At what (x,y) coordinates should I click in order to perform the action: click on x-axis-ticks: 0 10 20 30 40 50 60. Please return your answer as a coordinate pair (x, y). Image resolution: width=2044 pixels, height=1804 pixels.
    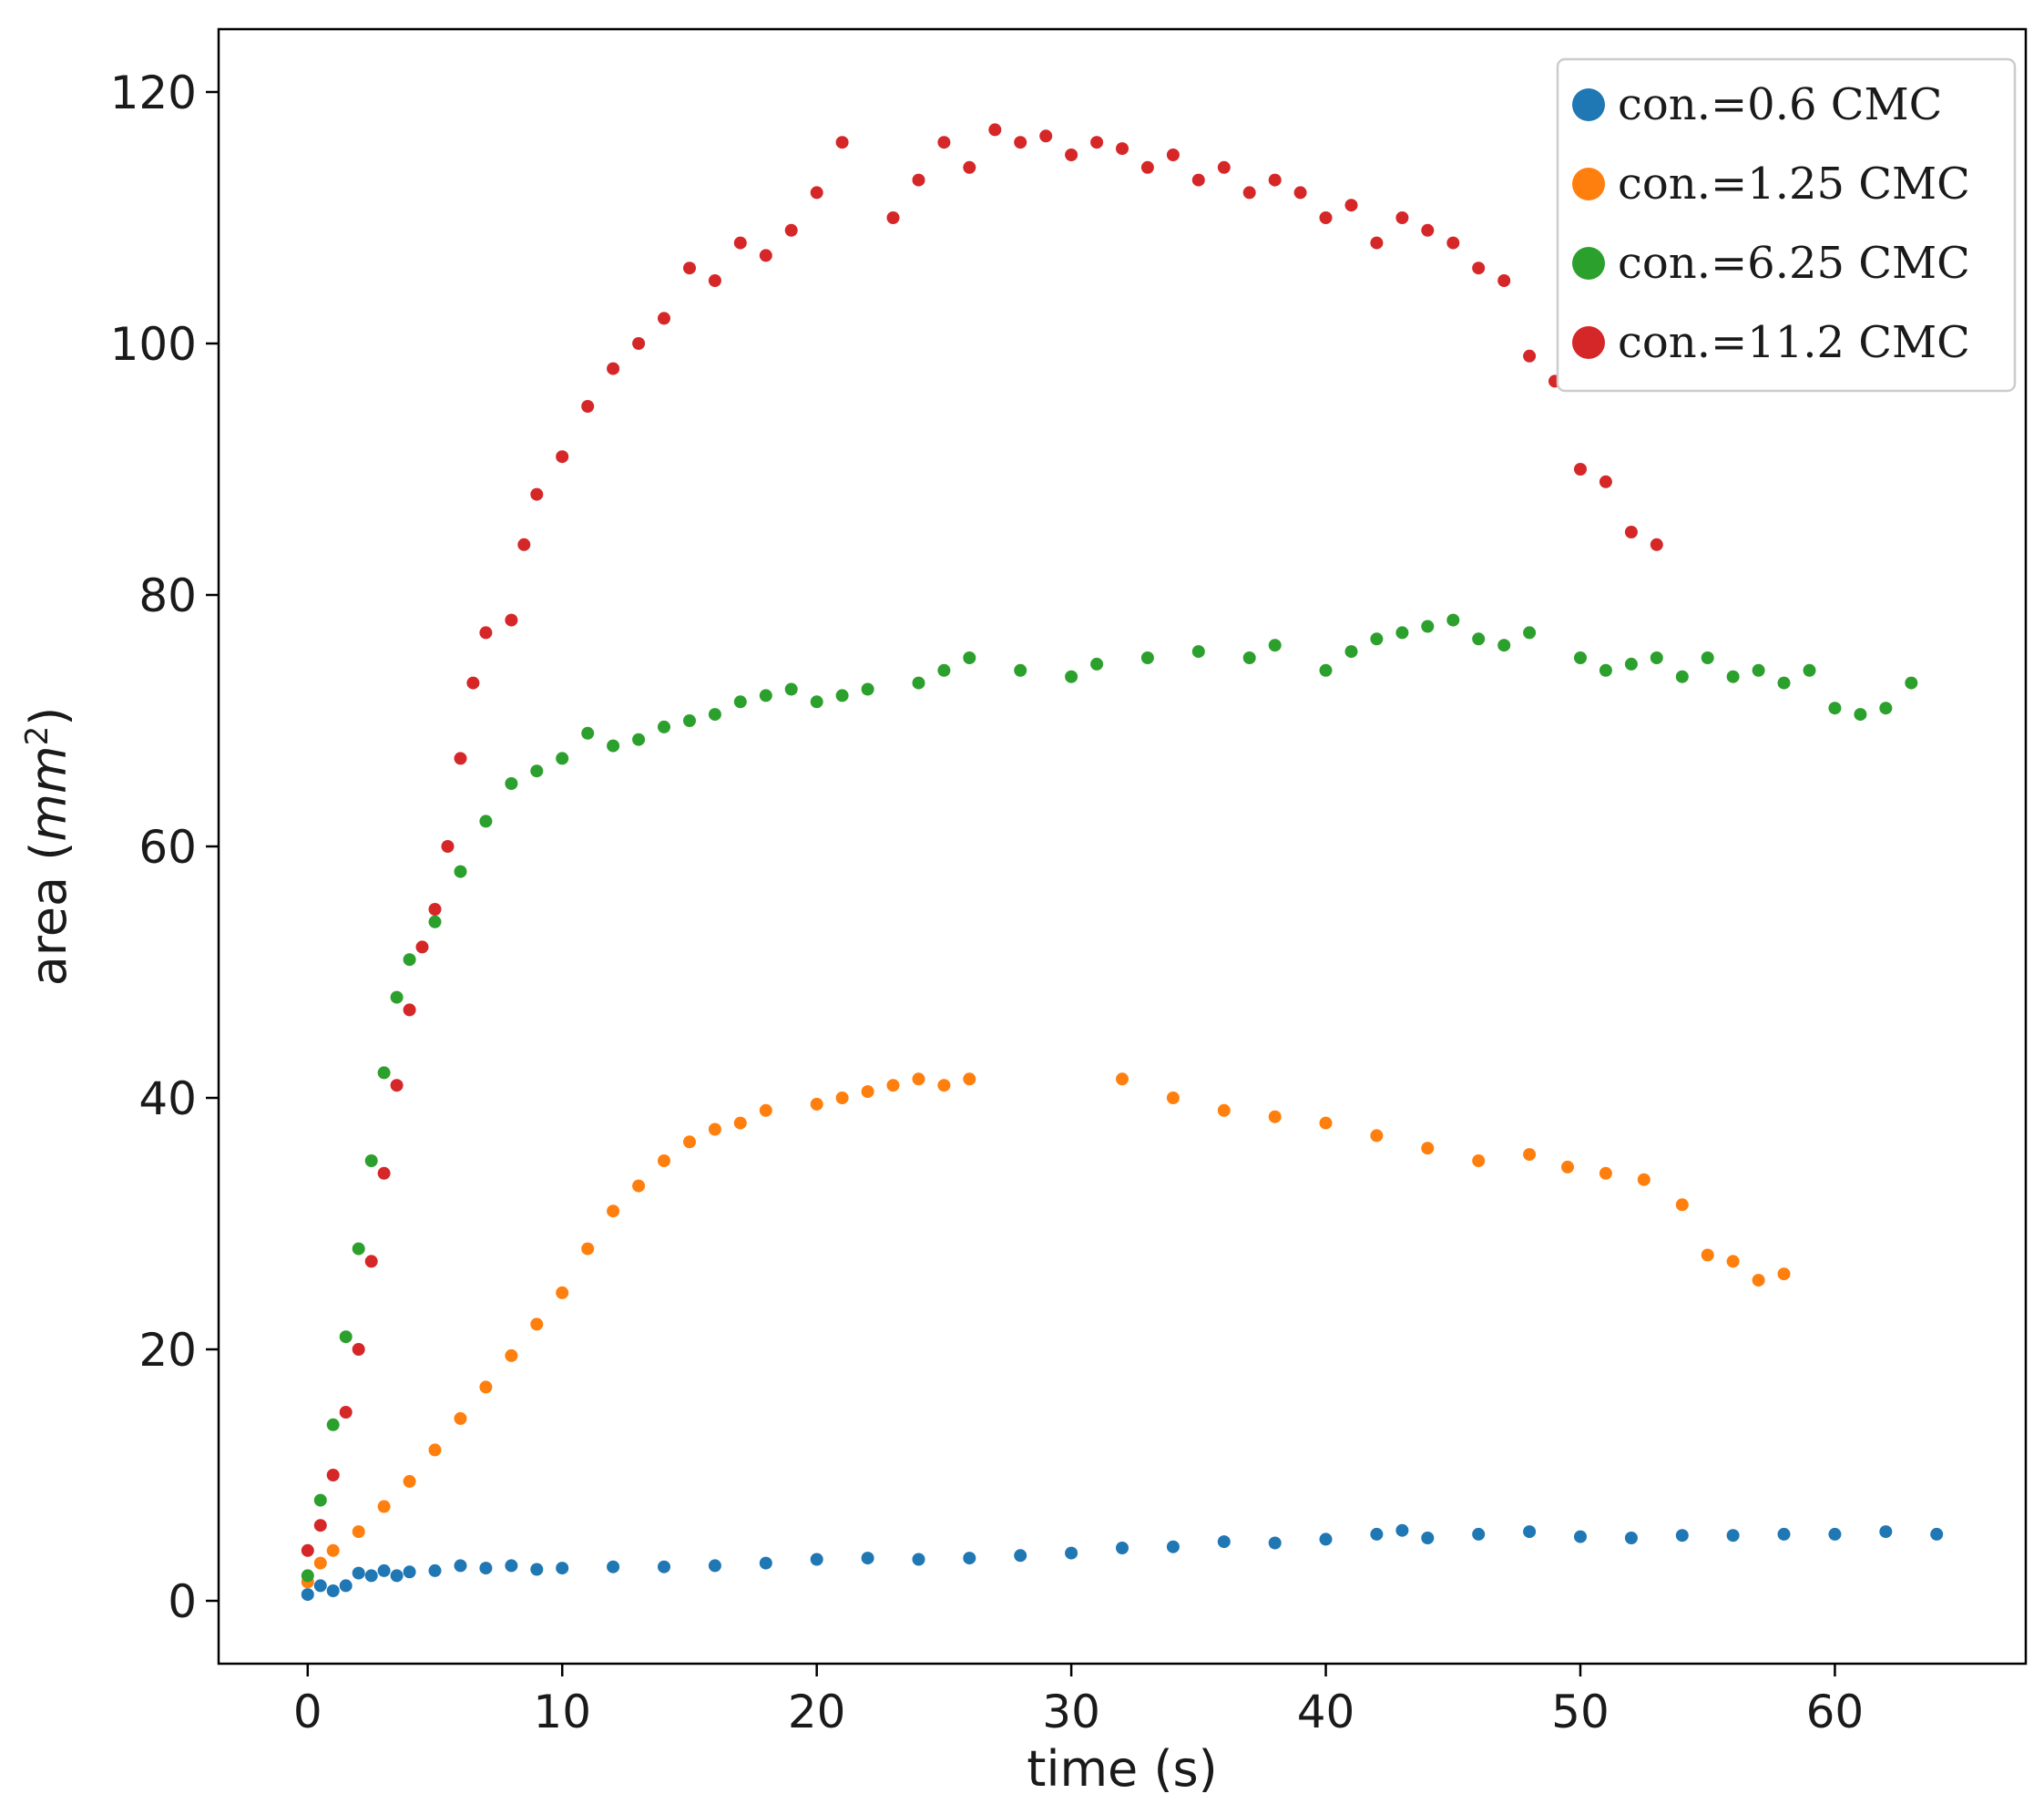
    Looking at the image, I should click on (1078, 1701).